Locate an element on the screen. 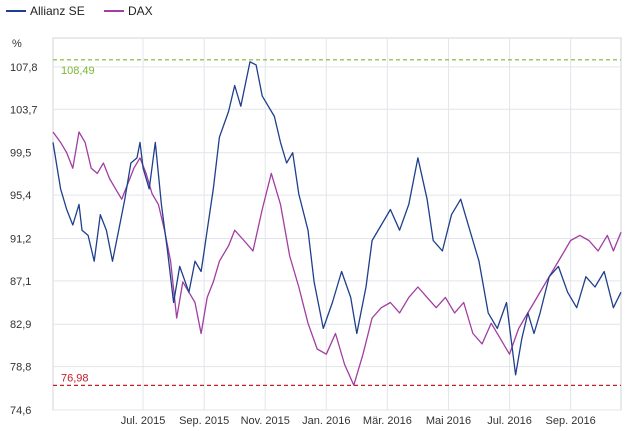 This screenshot has width=625, height=431. legend-label-allianz: Allianz SE is located at coordinates (57, 11).